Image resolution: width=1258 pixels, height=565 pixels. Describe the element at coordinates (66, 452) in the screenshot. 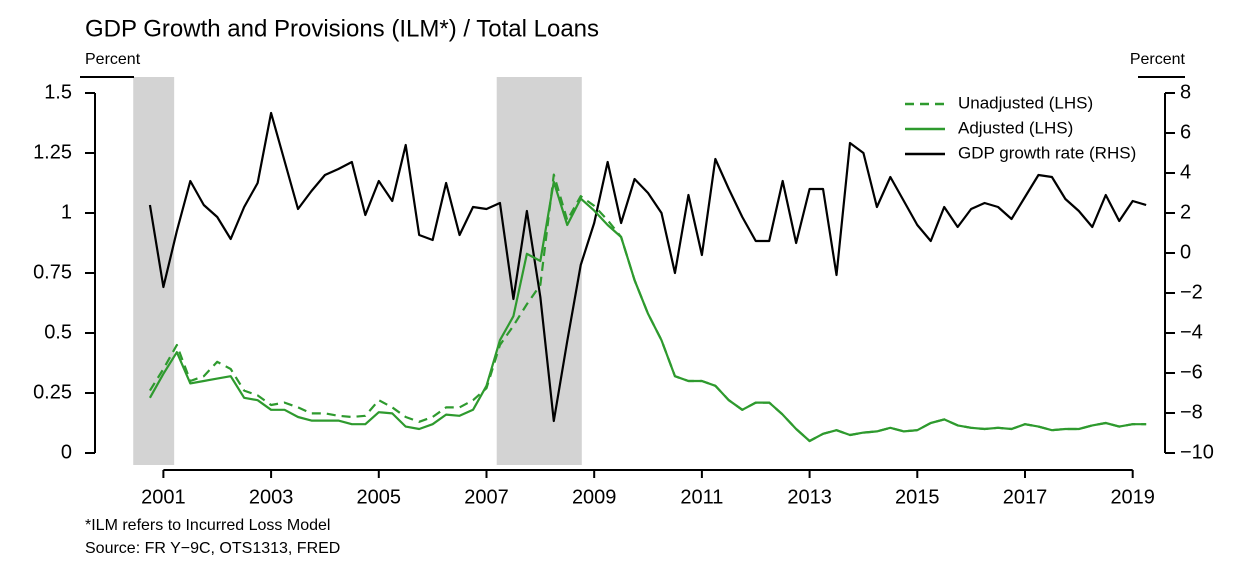

I see `y-tick-label: 0` at that location.